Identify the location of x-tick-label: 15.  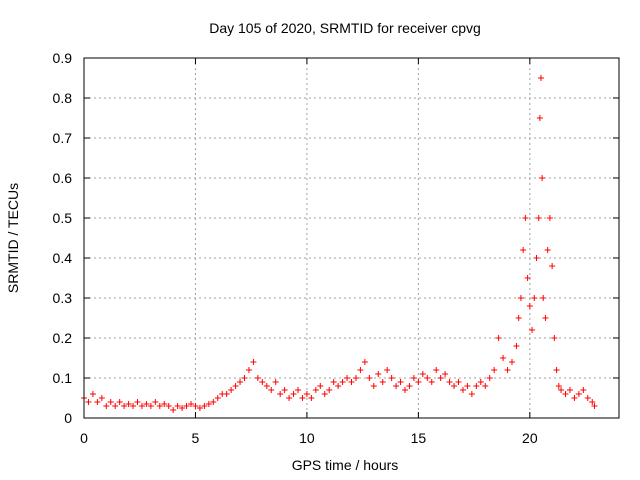
(419, 438).